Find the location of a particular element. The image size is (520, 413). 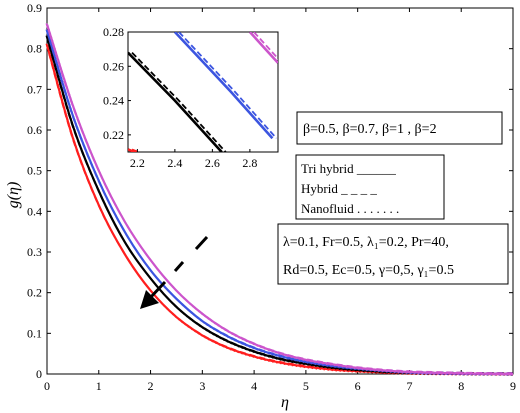

y-tick-label: 0 is located at coordinates (39, 374).